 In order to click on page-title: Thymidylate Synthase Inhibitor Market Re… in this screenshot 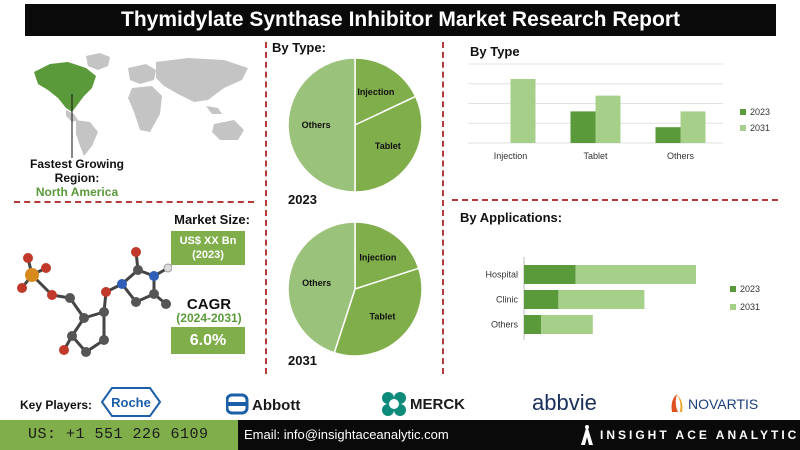, I will do `click(400, 20)`.